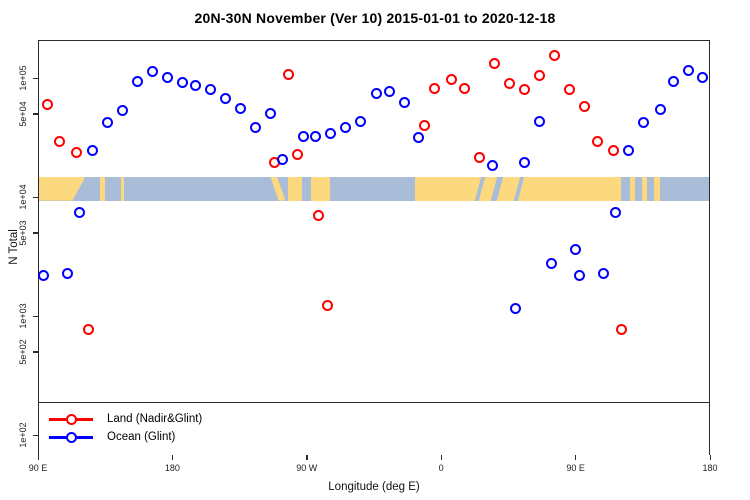  Describe the element at coordinates (374, 428) in the screenshot. I see `legend-box: Land (Nadir&Glint) Ocean (Glint)` at that location.